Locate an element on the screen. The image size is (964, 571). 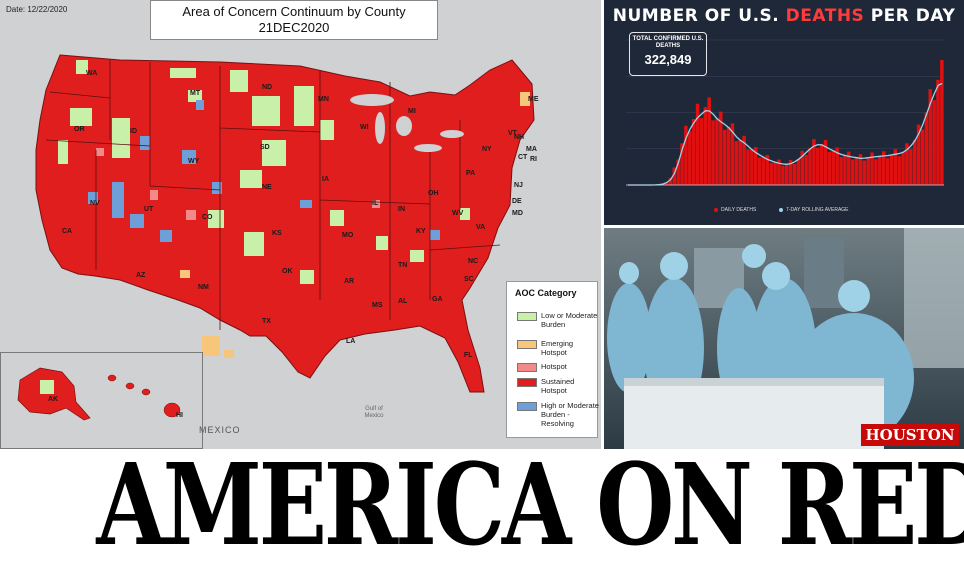
state-label: AL is located at coordinates (403, 301).